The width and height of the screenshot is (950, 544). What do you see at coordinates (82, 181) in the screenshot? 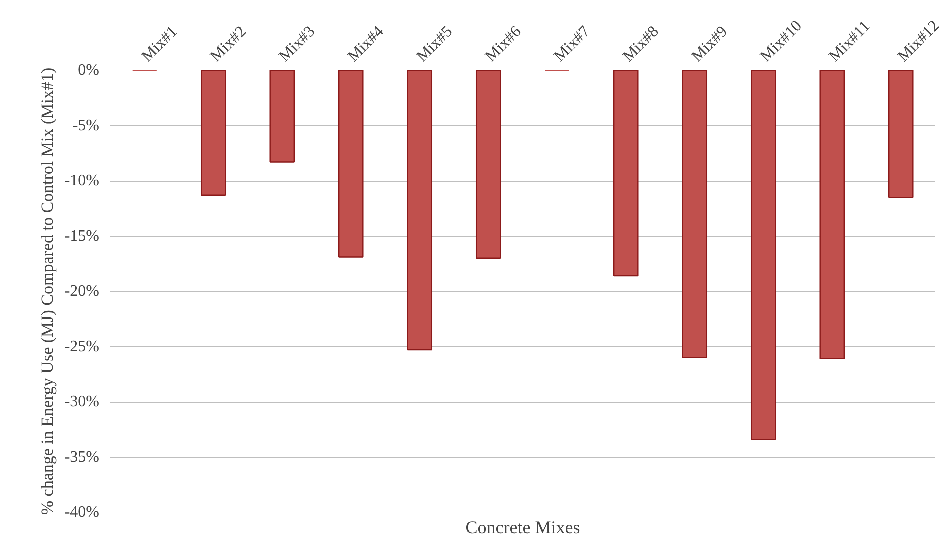
I see `y-tick-label: -10%` at bounding box center [82, 181].